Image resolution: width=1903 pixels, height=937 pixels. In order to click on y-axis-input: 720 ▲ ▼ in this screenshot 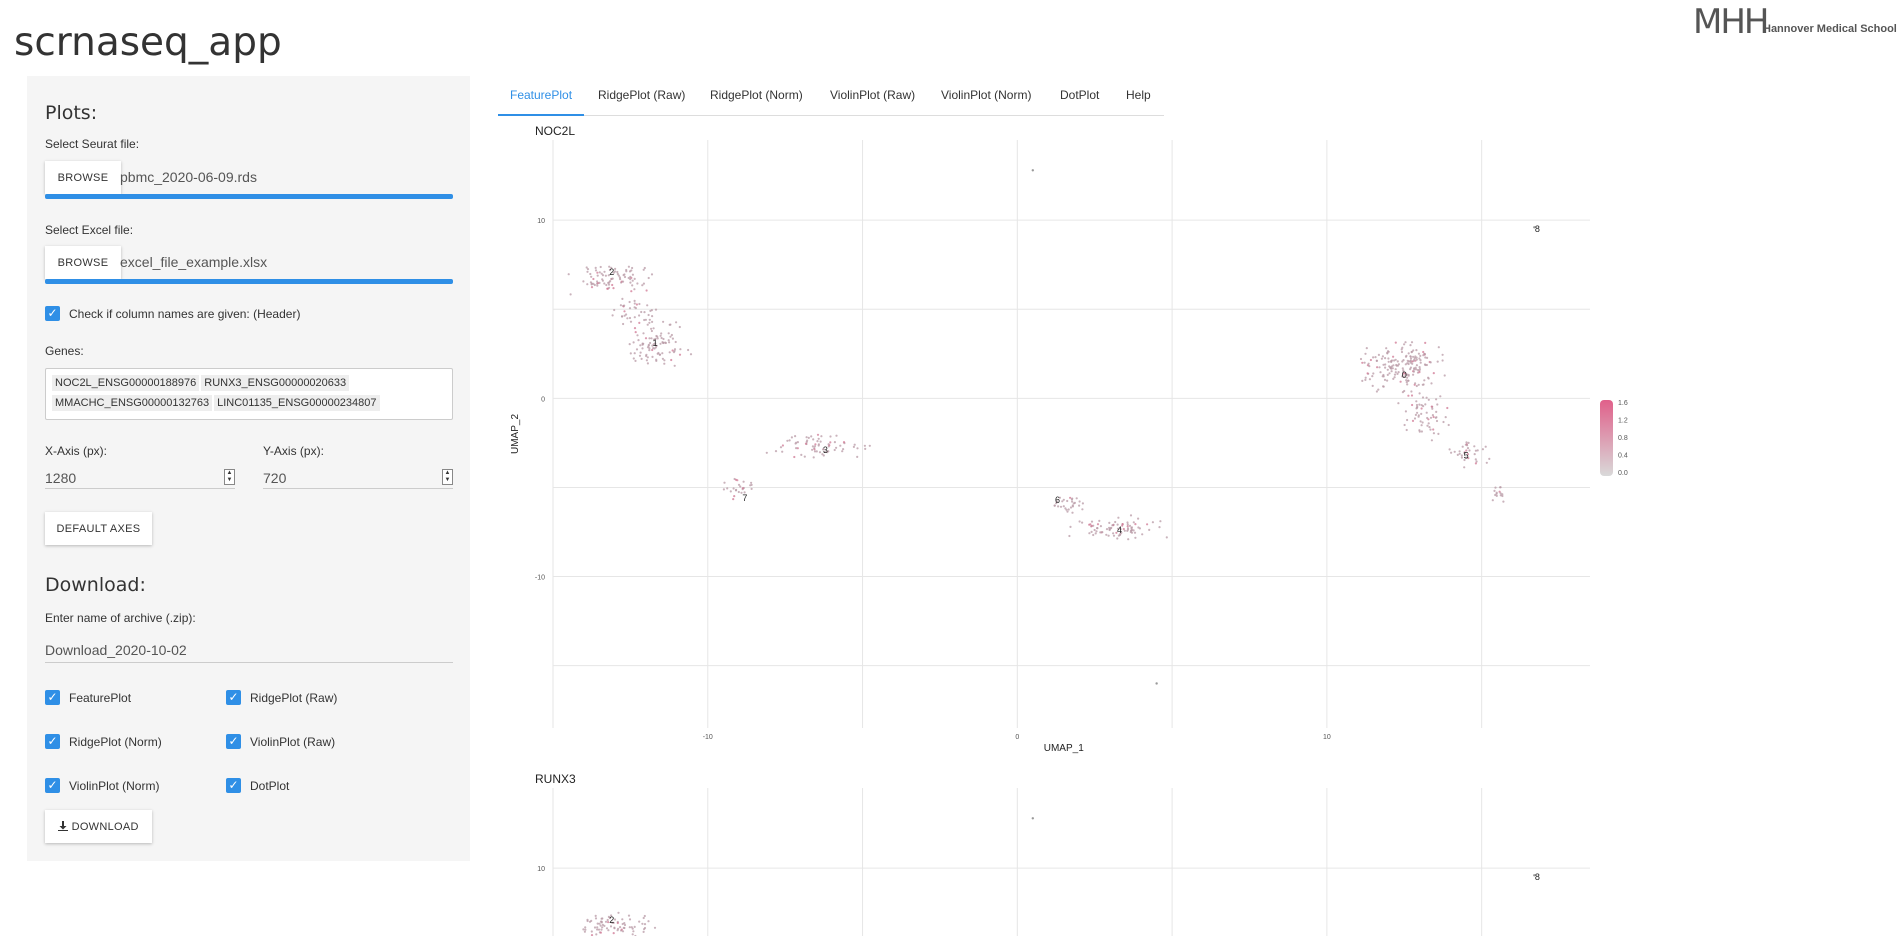, I will do `click(358, 477)`.